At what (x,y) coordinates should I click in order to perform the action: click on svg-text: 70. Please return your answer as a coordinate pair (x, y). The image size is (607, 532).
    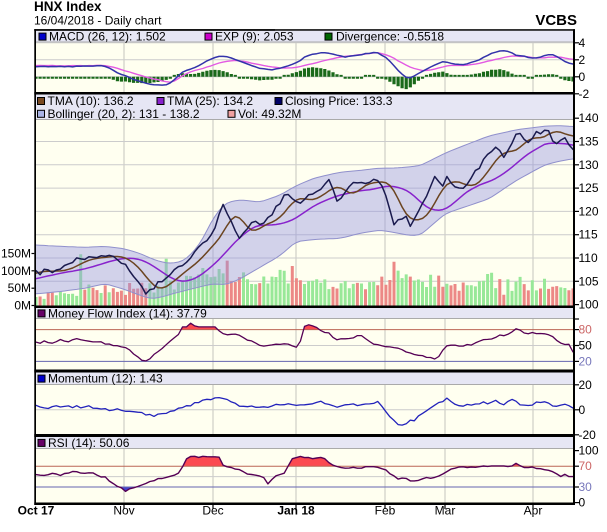
    Looking at the image, I should click on (586, 466).